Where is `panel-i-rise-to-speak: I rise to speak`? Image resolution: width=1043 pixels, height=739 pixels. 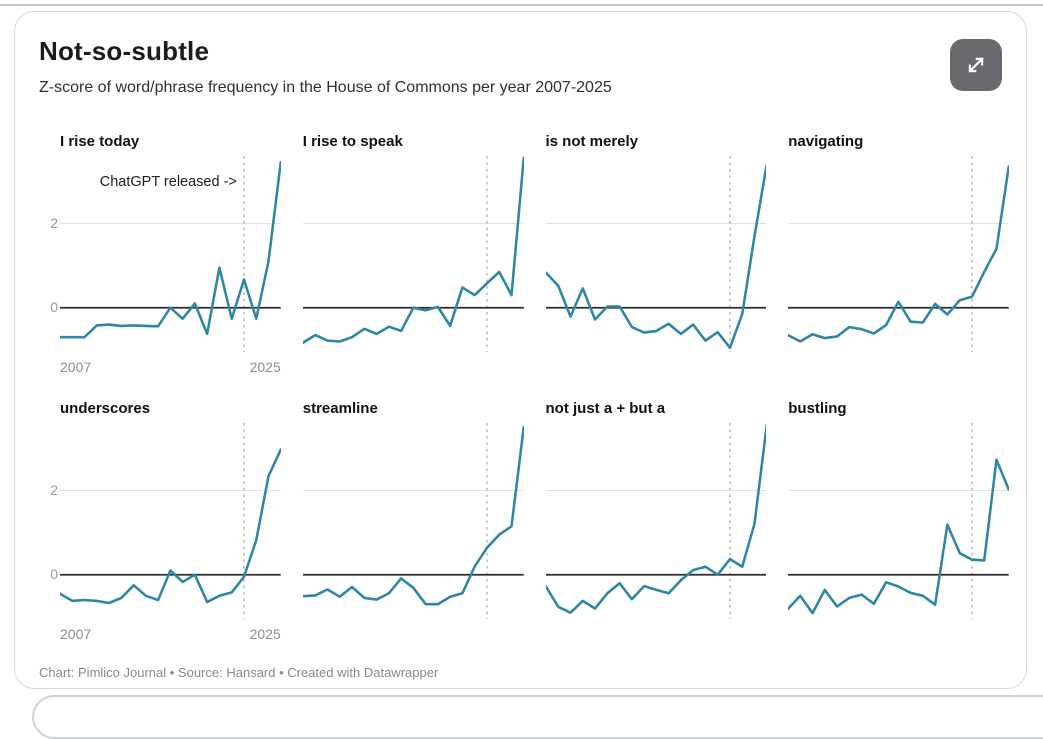
panel-i-rise-to-speak: I rise to speak is located at coordinates (413, 255).